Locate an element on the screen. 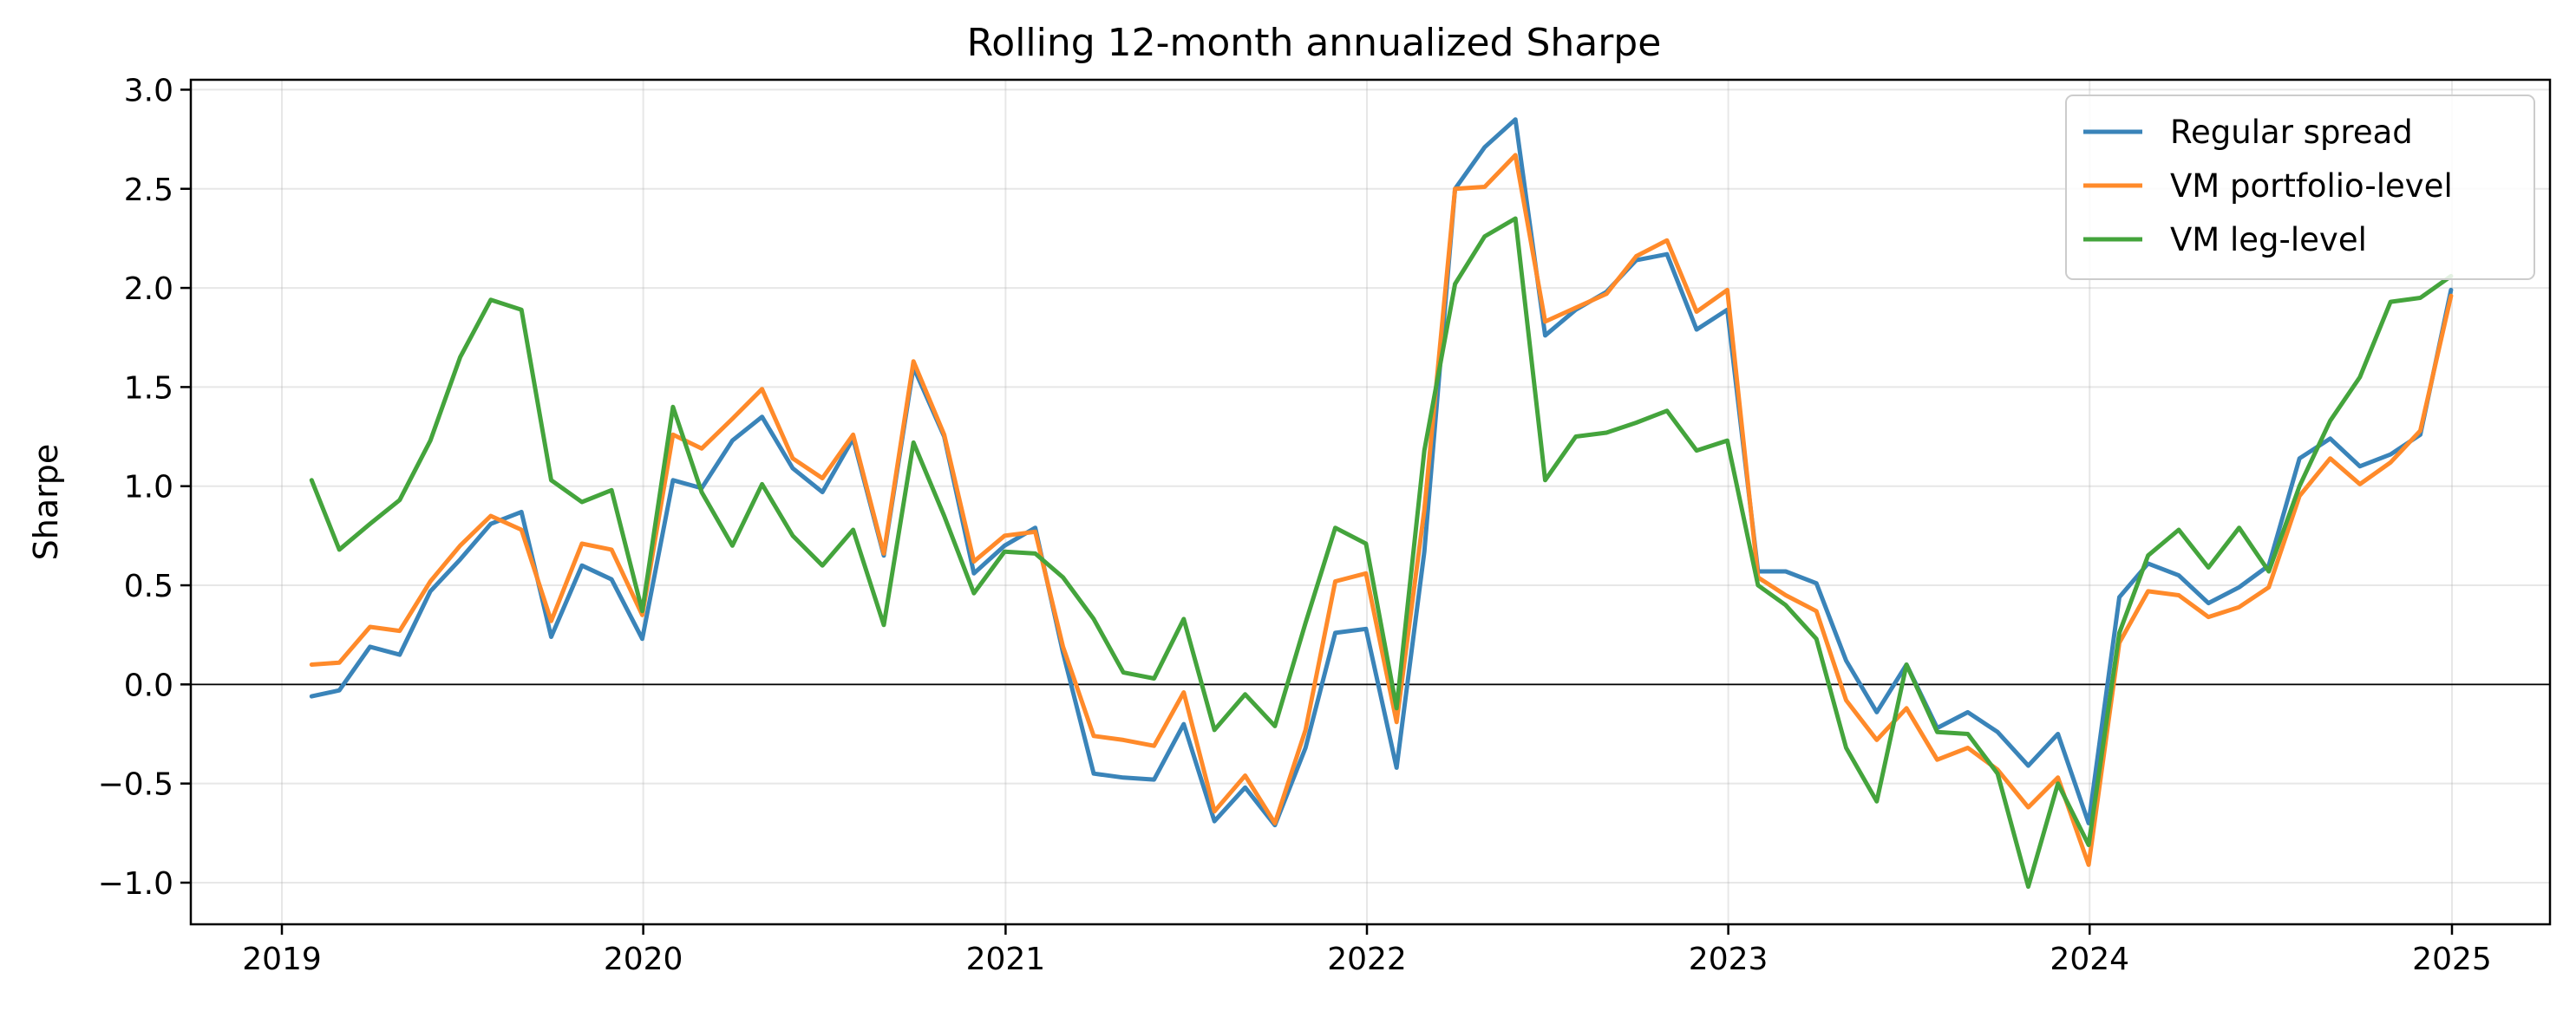  x-axis: 2019 2020 2021 2022 2023 2024 2025 is located at coordinates (1367, 950).